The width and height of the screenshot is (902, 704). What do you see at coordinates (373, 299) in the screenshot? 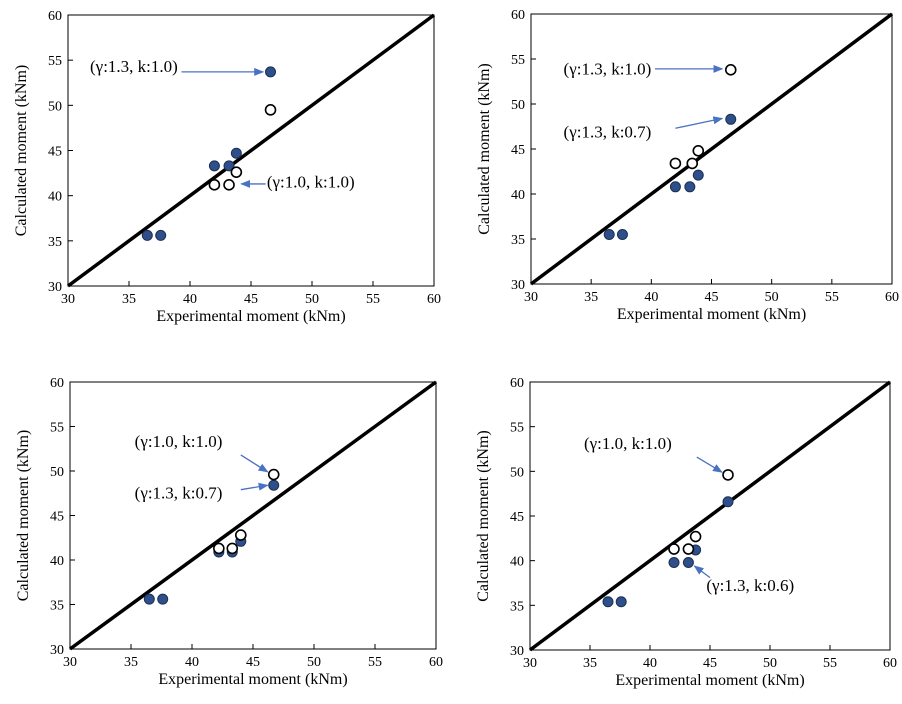
I see `x-tick-label: 55` at bounding box center [373, 299].